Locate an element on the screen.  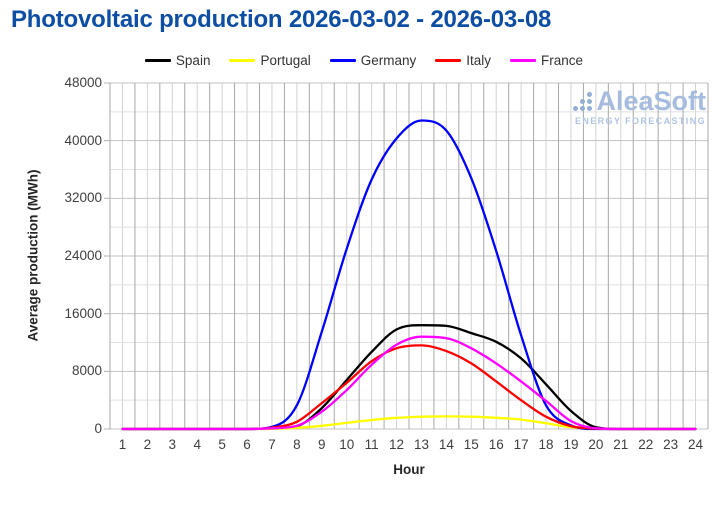
x-tick-label: 6 is located at coordinates (247, 444).